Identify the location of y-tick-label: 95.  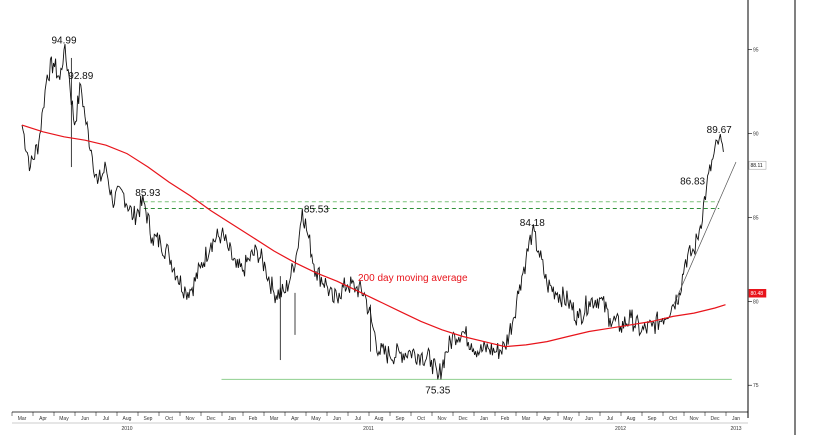
(756, 51).